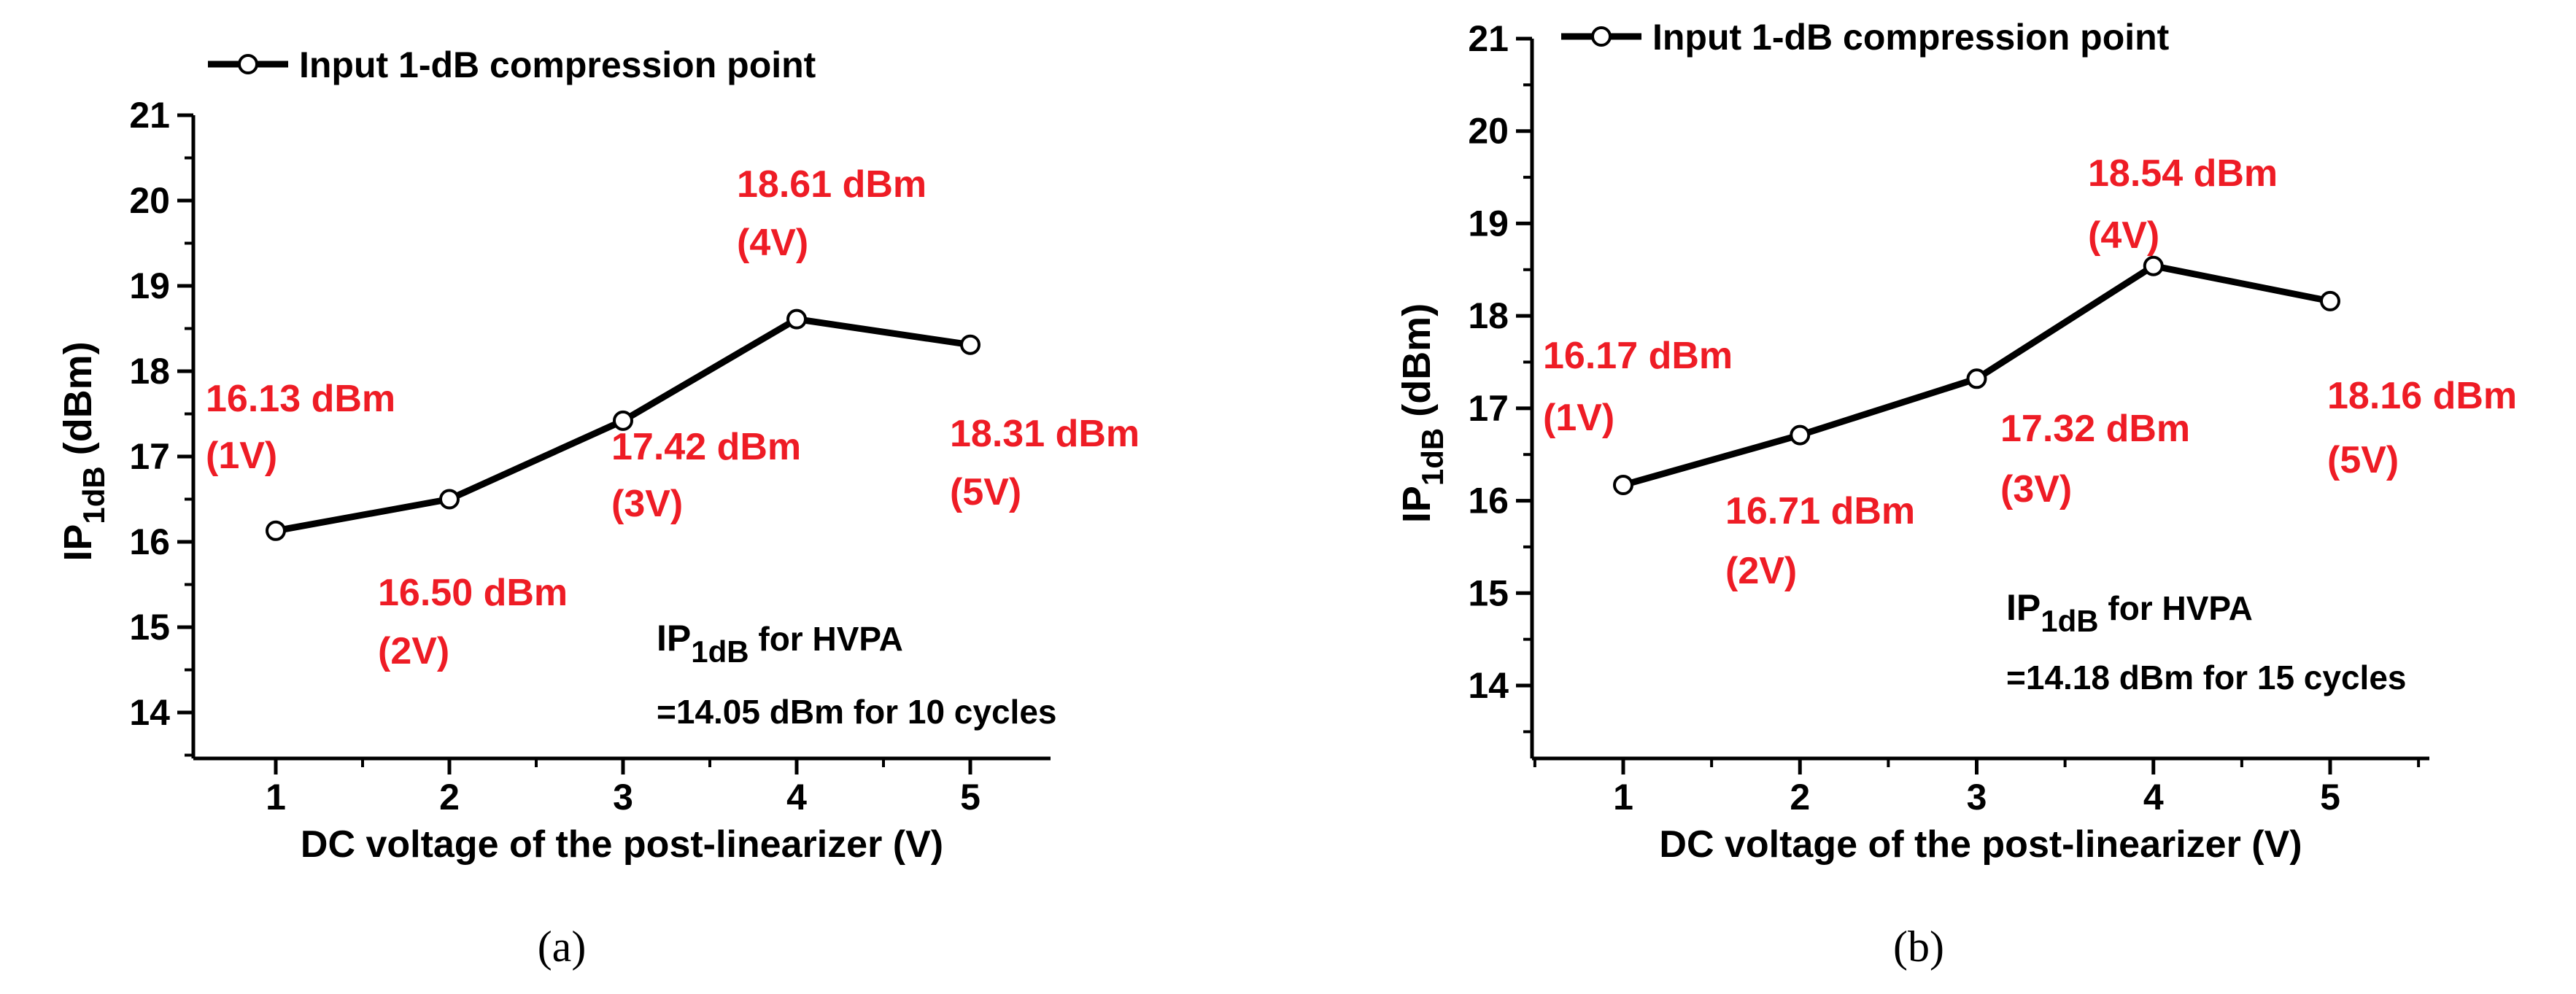 This screenshot has height=994, width=2576. Describe the element at coordinates (1918, 947) in the screenshot. I see `panel-caption: (b)` at that location.